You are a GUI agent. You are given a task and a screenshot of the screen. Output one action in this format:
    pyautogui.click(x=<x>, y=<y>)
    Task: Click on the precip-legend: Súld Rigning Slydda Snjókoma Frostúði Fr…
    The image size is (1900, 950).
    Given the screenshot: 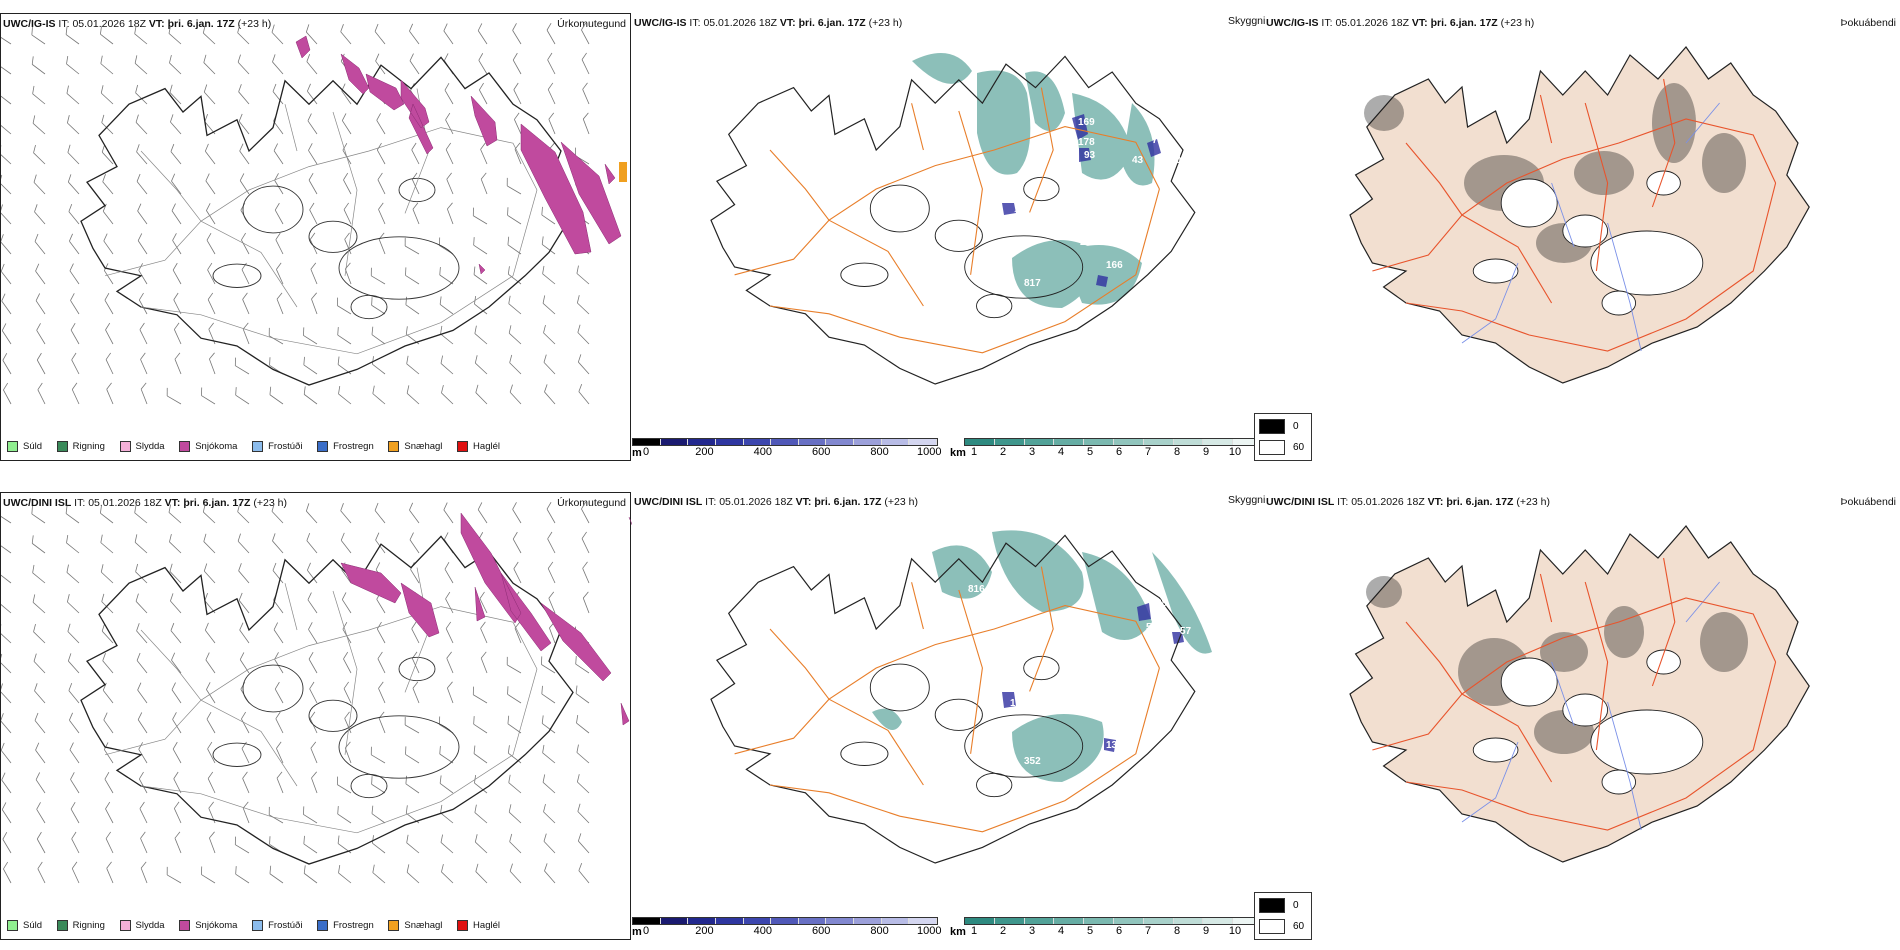 What is the action you would take?
    pyautogui.click(x=259, y=927)
    